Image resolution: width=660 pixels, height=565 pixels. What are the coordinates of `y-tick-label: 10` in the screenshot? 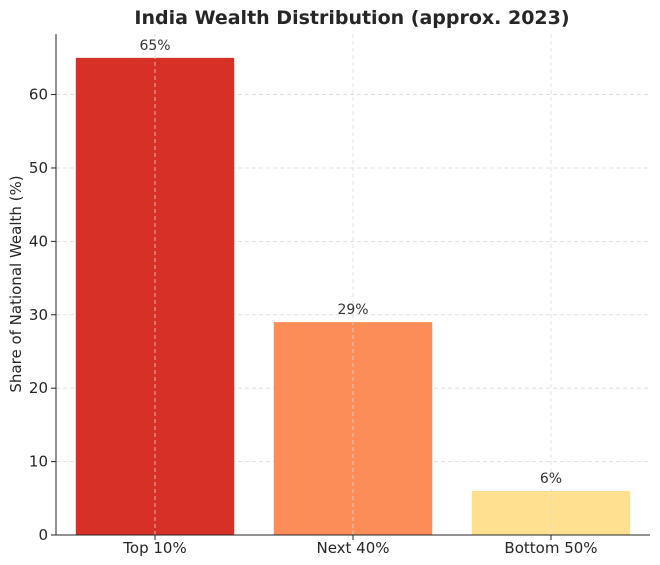 It's located at (38, 462).